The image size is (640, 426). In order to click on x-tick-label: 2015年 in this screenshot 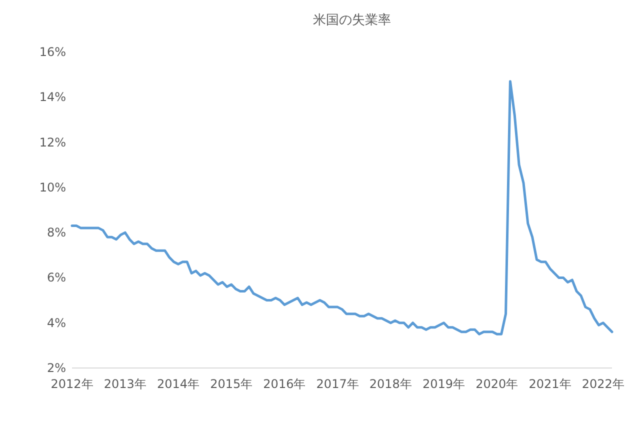, I will do `click(231, 384)`.